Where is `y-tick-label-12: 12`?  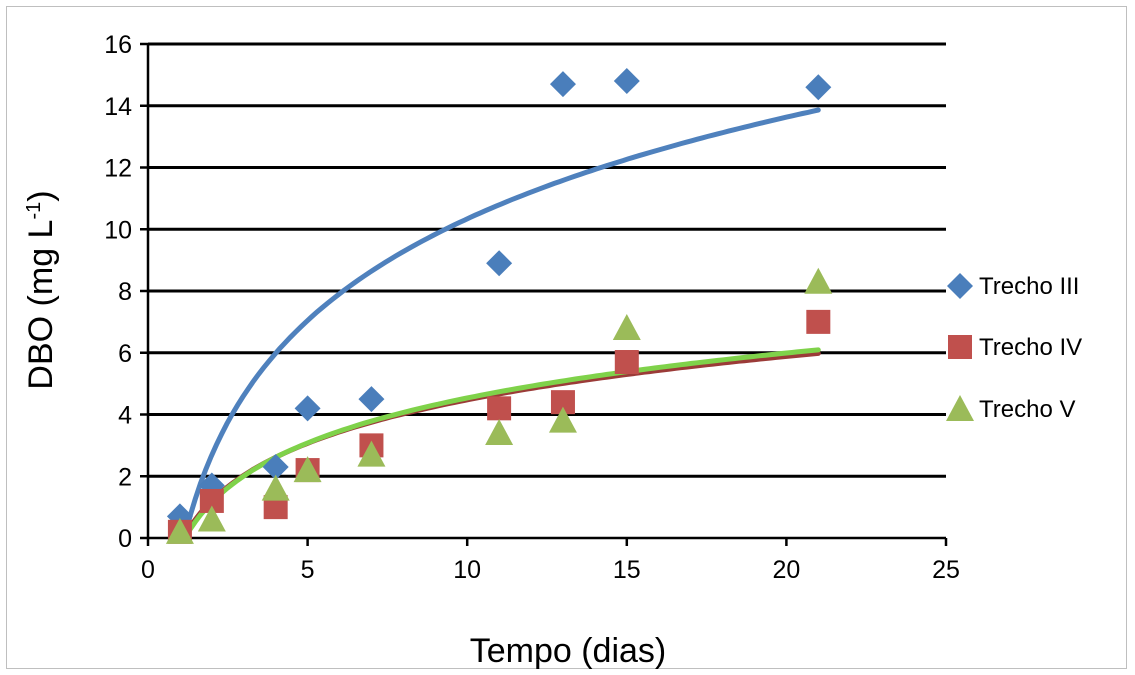 y-tick-label-12: 12 is located at coordinates (118, 169).